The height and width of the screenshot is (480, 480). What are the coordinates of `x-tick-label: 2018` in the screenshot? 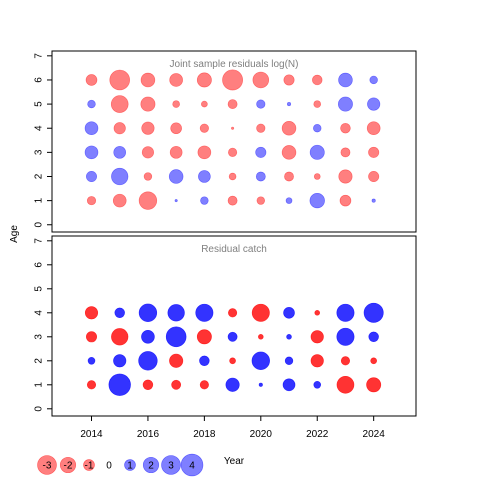 It's located at (204, 434).